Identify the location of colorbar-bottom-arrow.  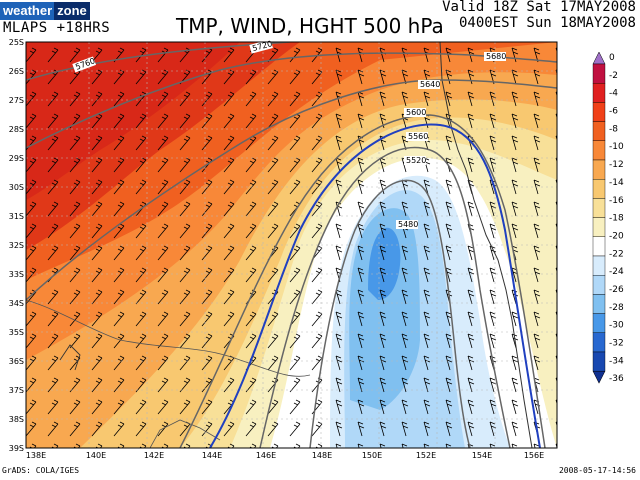
(599, 377).